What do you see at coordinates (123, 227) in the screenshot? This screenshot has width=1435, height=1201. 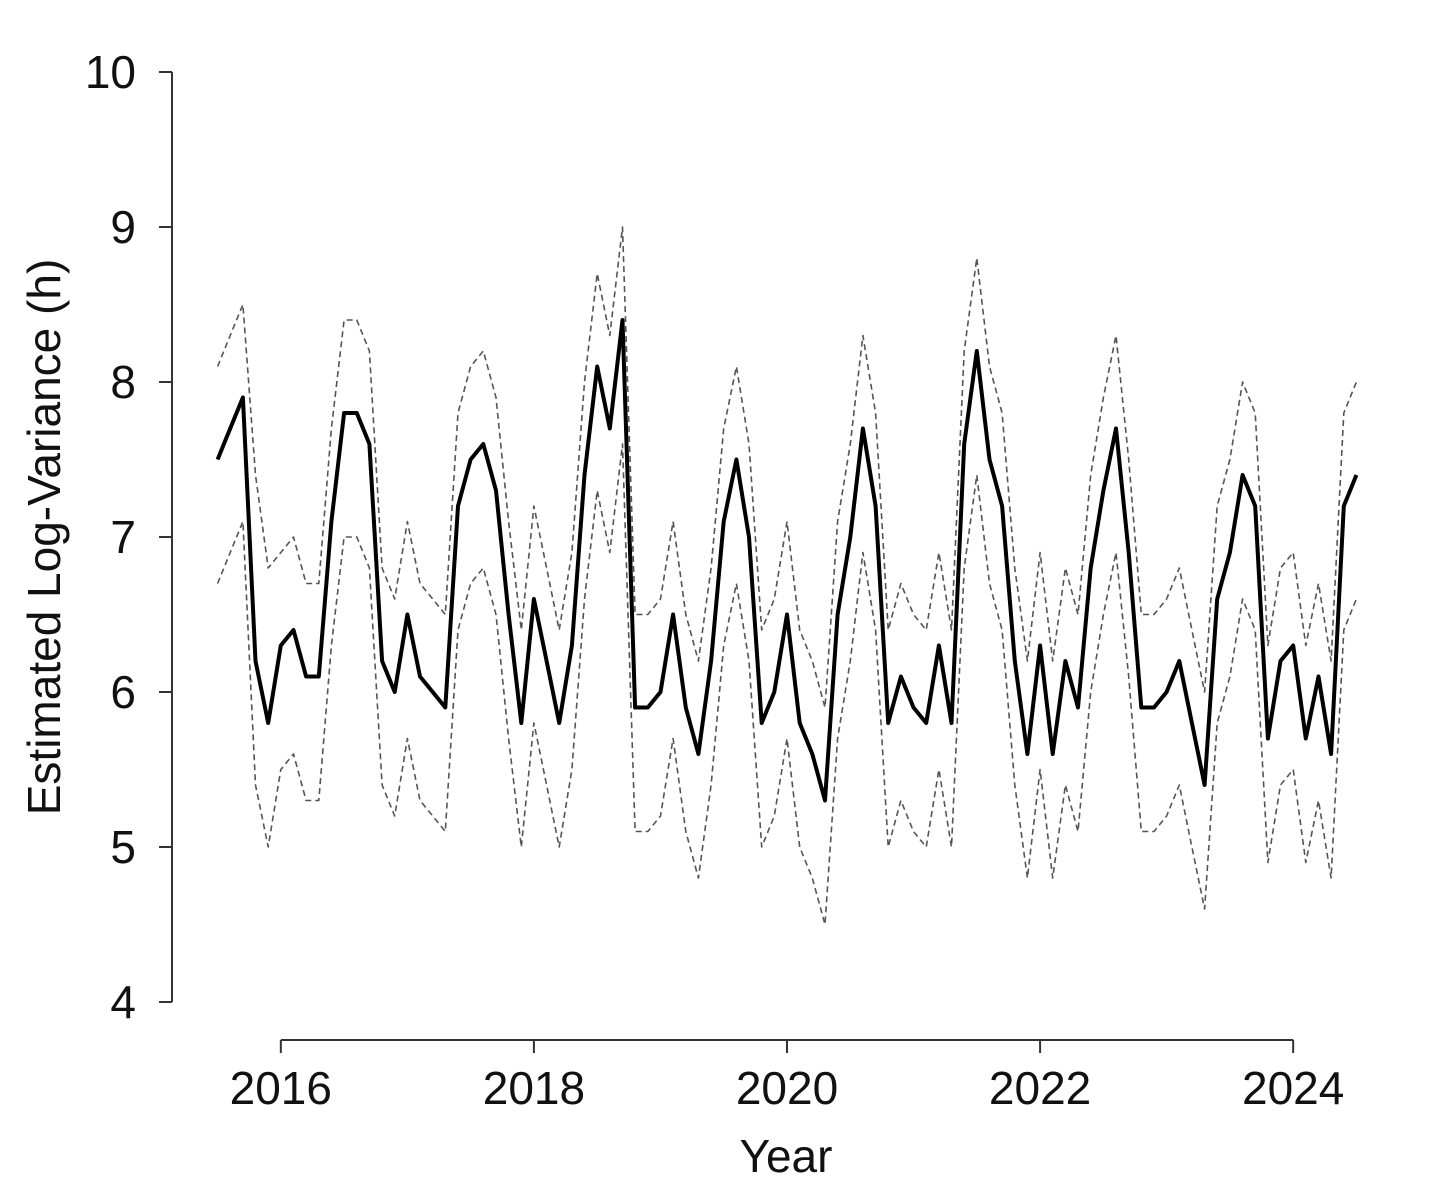 I see `y-tick-label: 9` at bounding box center [123, 227].